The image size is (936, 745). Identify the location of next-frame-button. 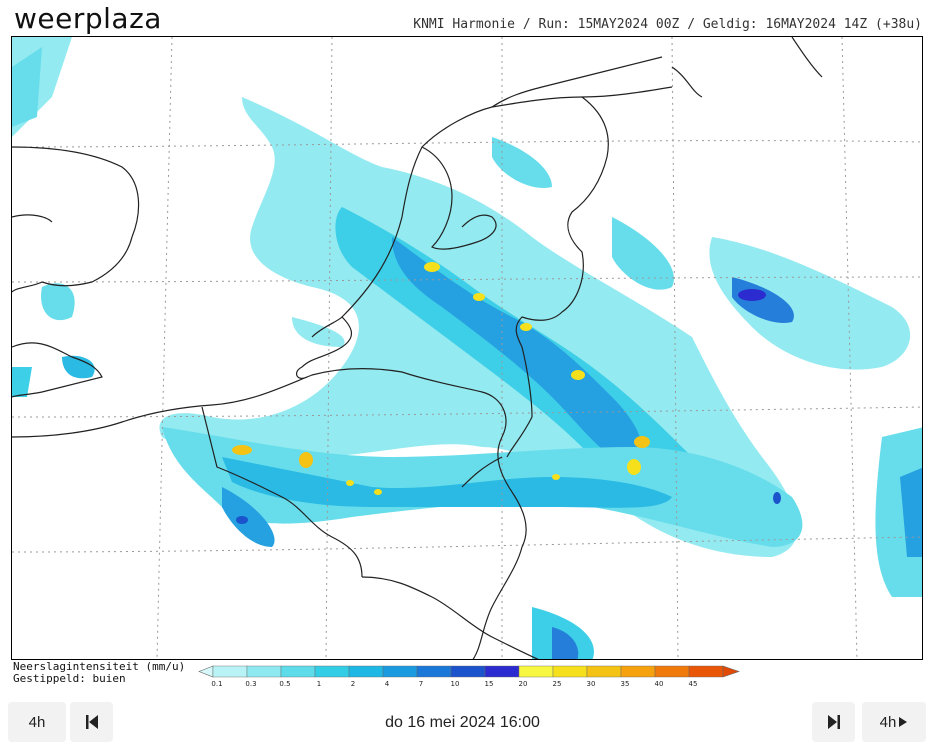
(833, 722).